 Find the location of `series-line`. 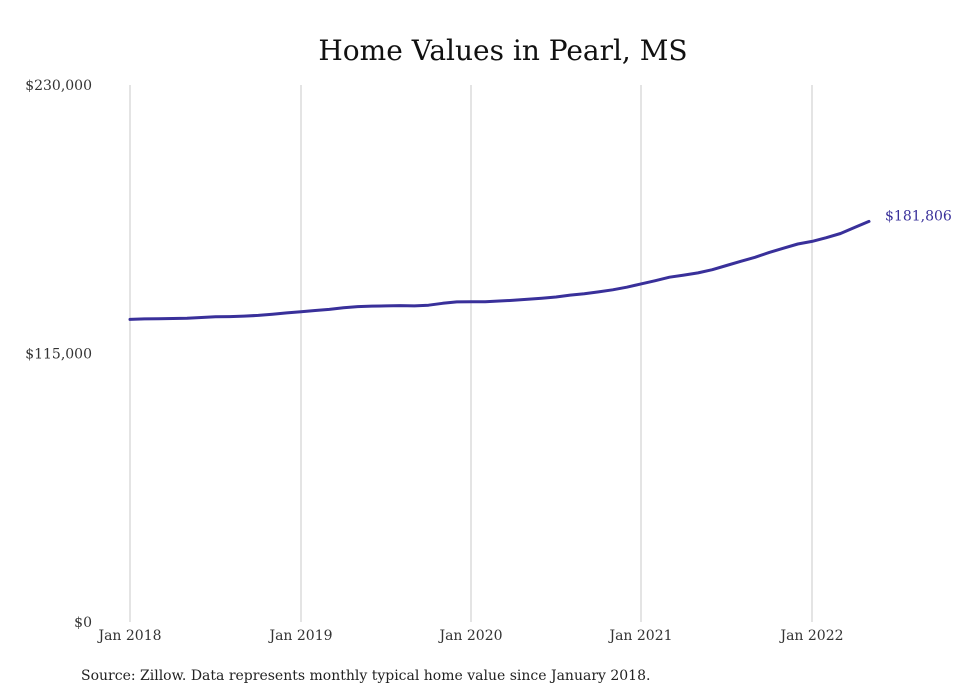

series-line is located at coordinates (499, 270).